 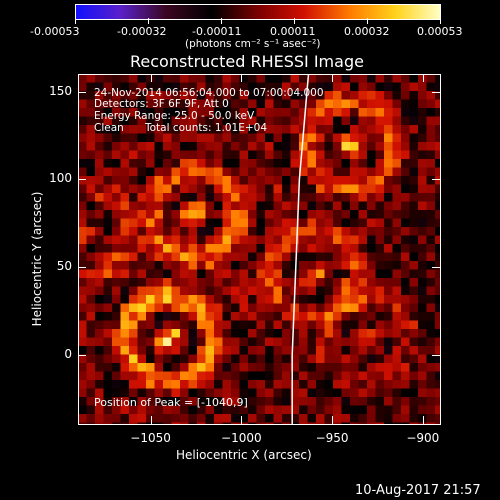 I want to click on colorbar, so click(x=258, y=12).